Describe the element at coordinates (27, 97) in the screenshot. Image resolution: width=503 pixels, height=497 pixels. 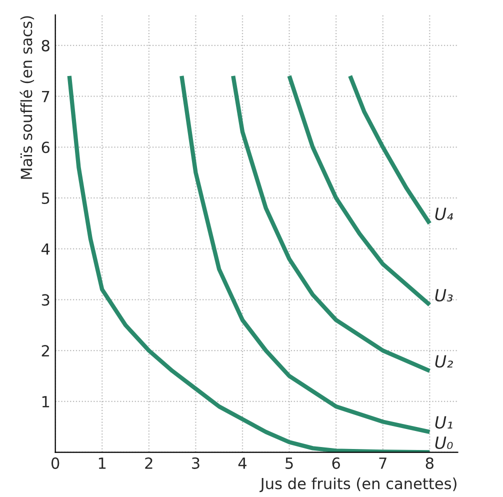
I see `y-axis-title: Maïs soufflé (en sacs)` at that location.